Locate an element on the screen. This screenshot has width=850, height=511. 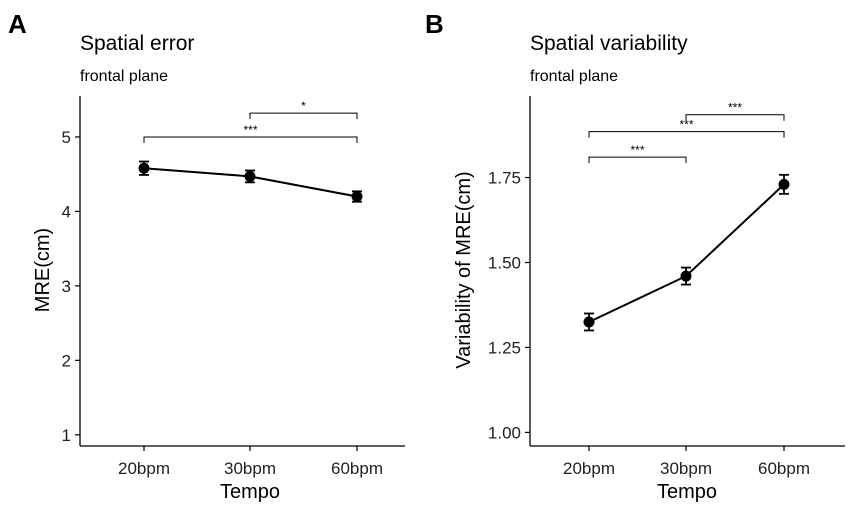
y-tick-label: 1.25 is located at coordinates (504, 347).